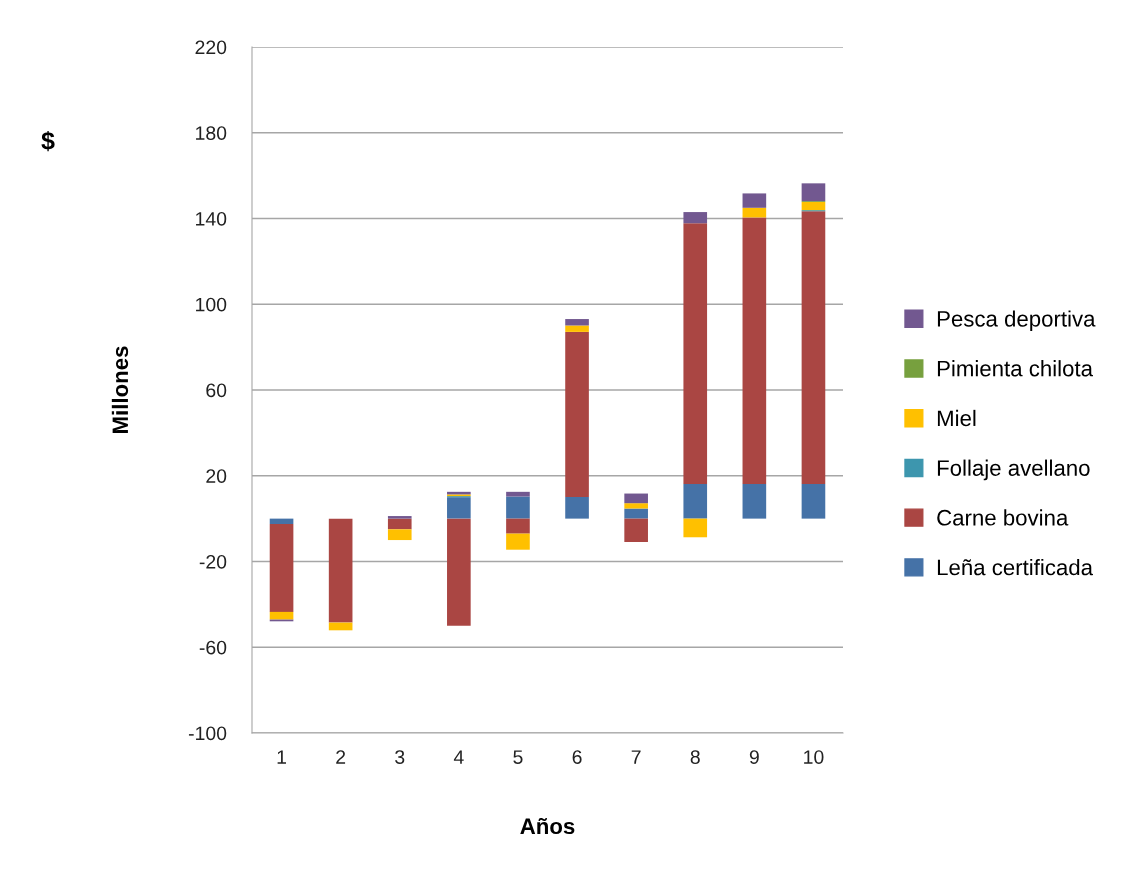 This screenshot has width=1140, height=870. What do you see at coordinates (956, 418) in the screenshot?
I see `legend-label: Miel` at bounding box center [956, 418].